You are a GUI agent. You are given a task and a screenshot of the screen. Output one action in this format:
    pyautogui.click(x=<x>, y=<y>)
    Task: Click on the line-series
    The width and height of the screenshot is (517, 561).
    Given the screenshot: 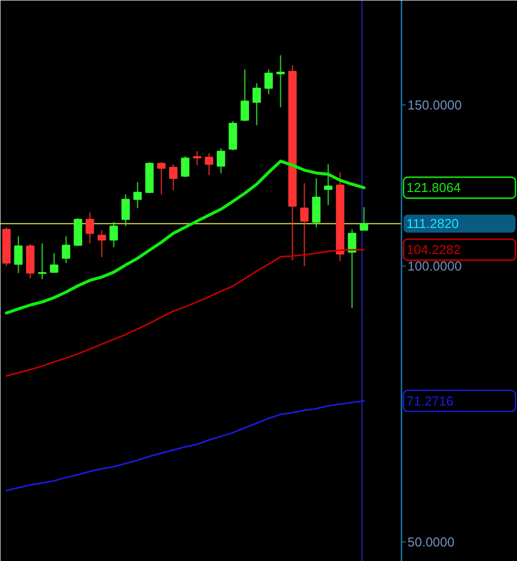 What is the action you would take?
    pyautogui.click(x=185, y=446)
    